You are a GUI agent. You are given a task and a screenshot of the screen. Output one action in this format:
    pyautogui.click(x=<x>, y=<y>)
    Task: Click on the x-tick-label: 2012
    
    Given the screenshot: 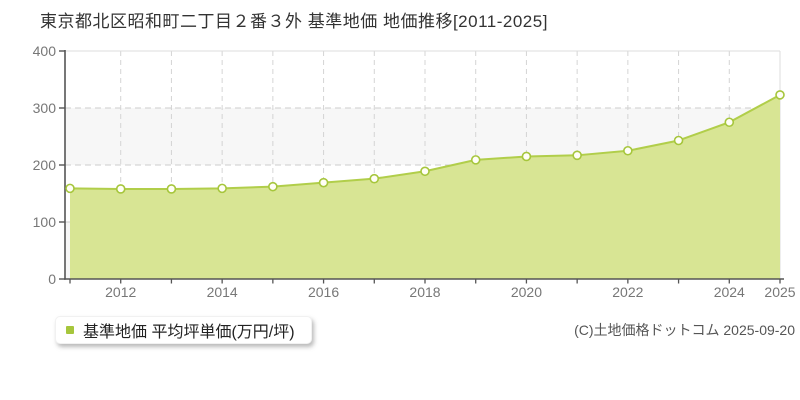 What is the action you would take?
    pyautogui.click(x=120, y=292)
    